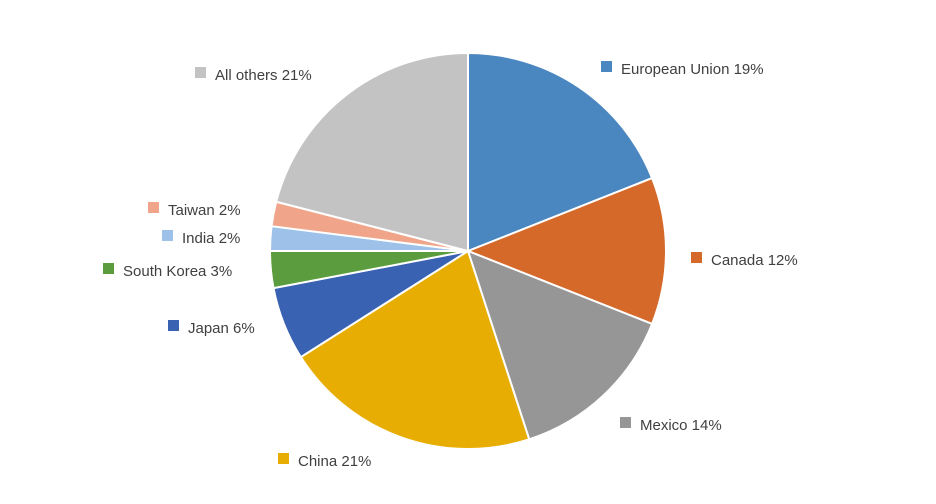  What do you see at coordinates (211, 238) in the screenshot?
I see `data-label-india: India 2%` at bounding box center [211, 238].